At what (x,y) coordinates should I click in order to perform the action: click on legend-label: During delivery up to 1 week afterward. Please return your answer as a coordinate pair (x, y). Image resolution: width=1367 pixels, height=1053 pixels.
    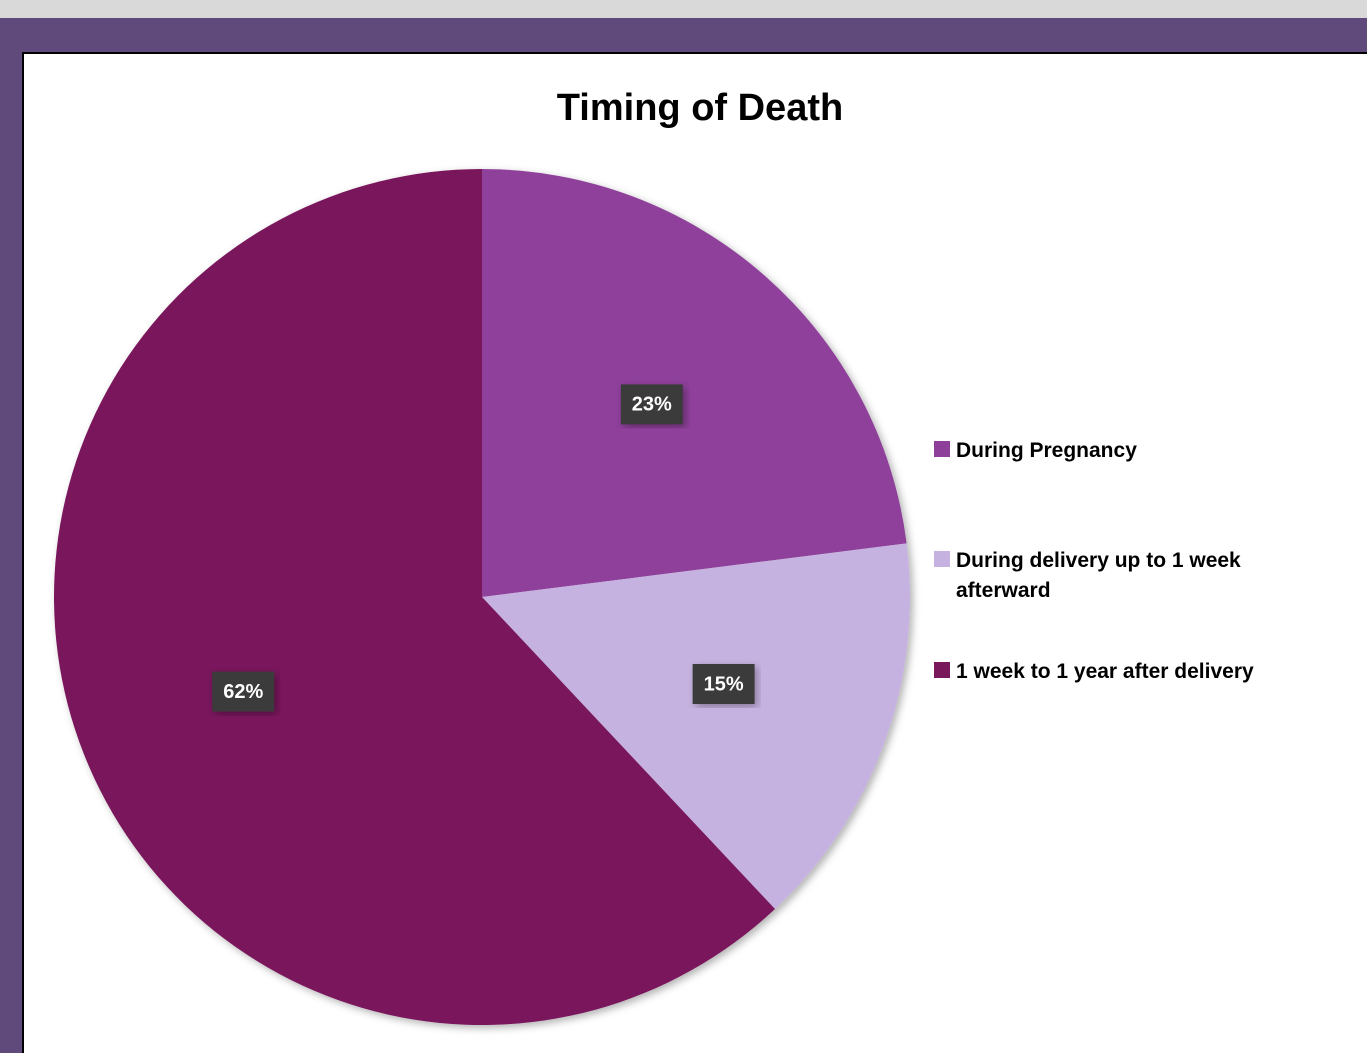
    Looking at the image, I should click on (1098, 575).